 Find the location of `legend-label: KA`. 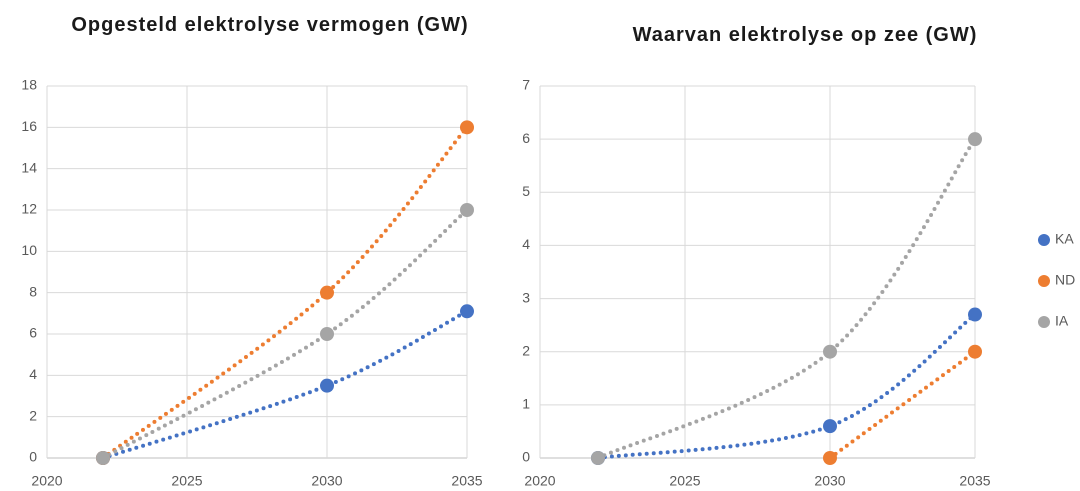

legend-label: KA is located at coordinates (1064, 239).